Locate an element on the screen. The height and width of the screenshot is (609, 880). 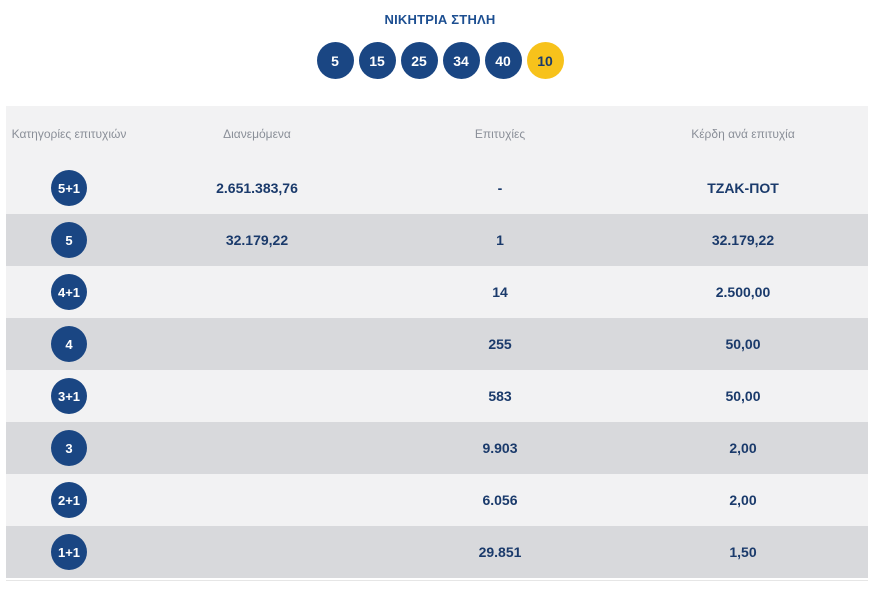
winners-value: 29.851 is located at coordinates (500, 552).